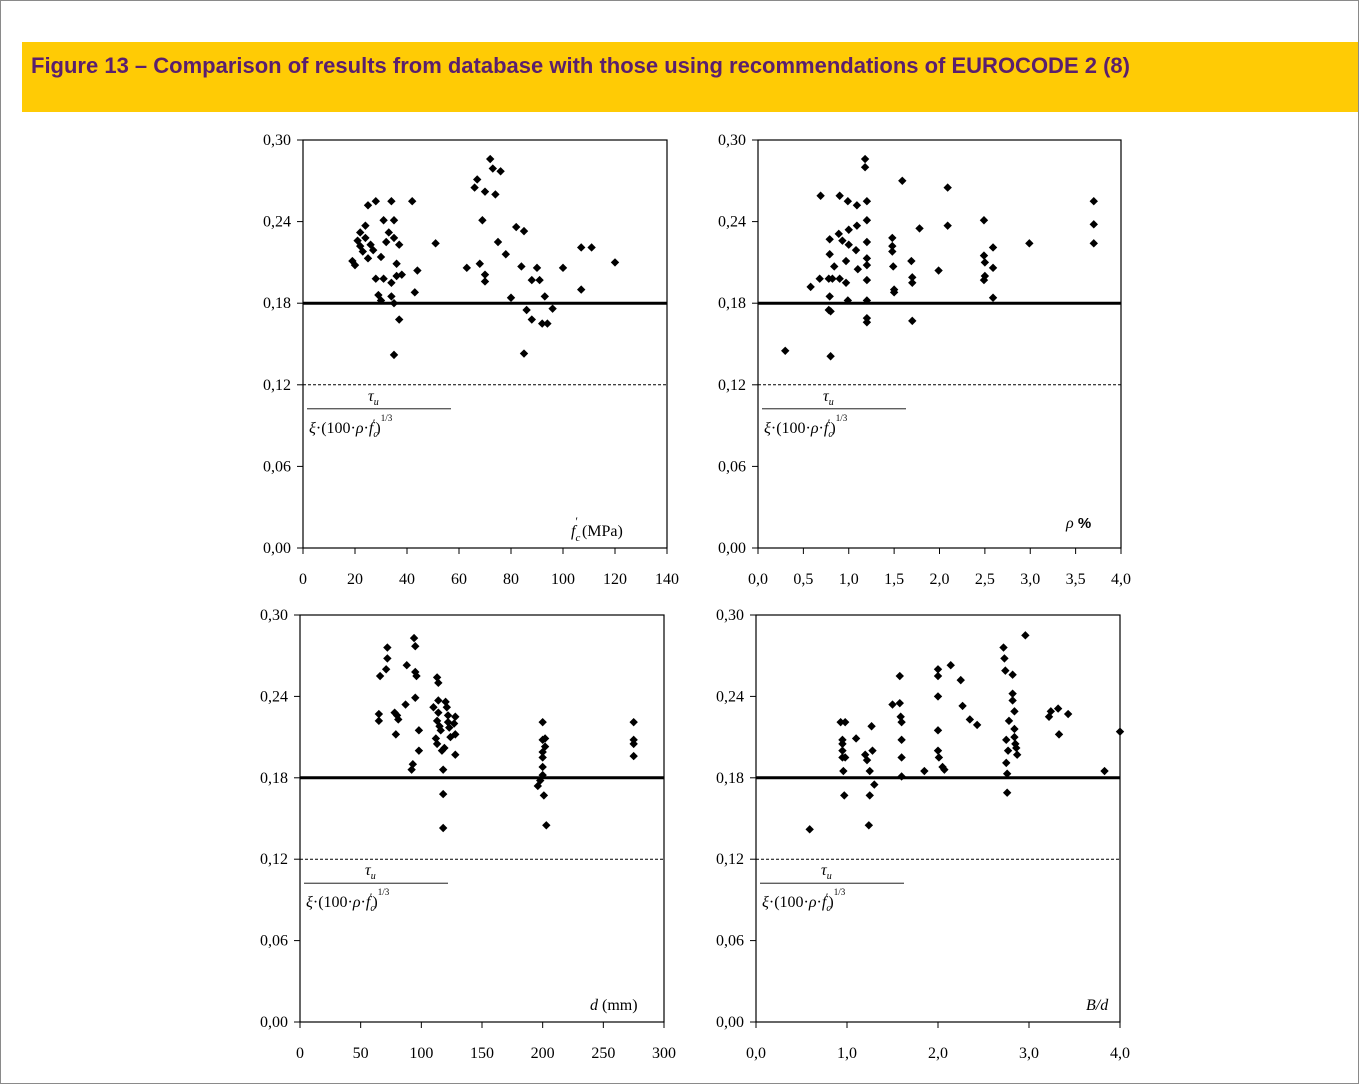 The image size is (1359, 1084). Describe the element at coordinates (407, 579) in the screenshot. I see `x-tick-label: 40` at that location.